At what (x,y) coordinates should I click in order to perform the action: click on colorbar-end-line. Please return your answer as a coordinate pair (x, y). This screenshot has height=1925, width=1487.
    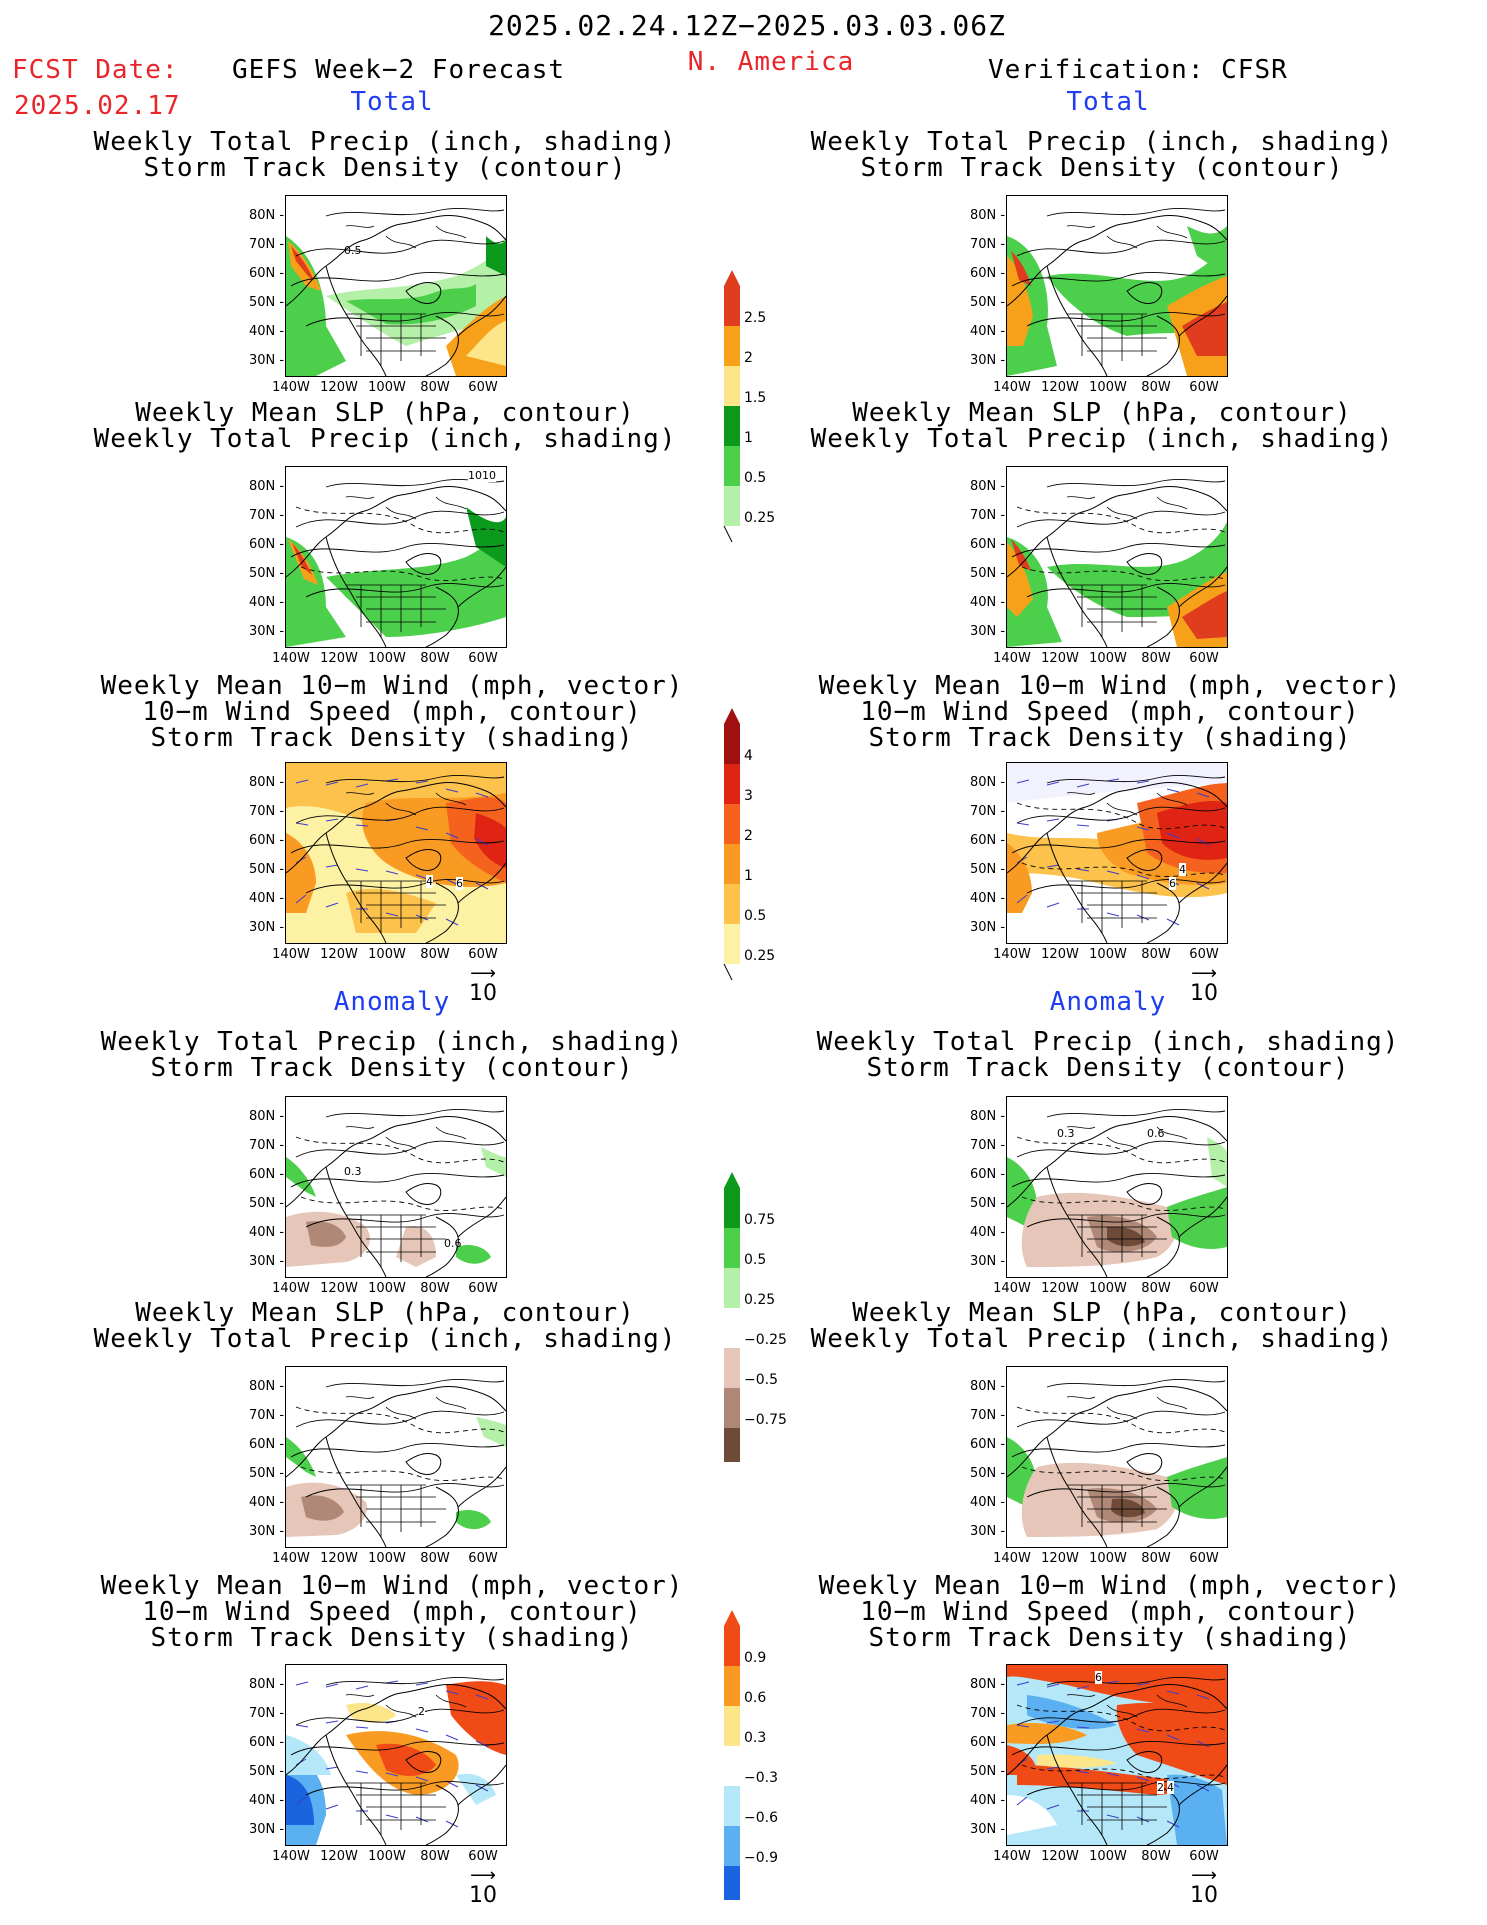
    Looking at the image, I should click on (728, 534).